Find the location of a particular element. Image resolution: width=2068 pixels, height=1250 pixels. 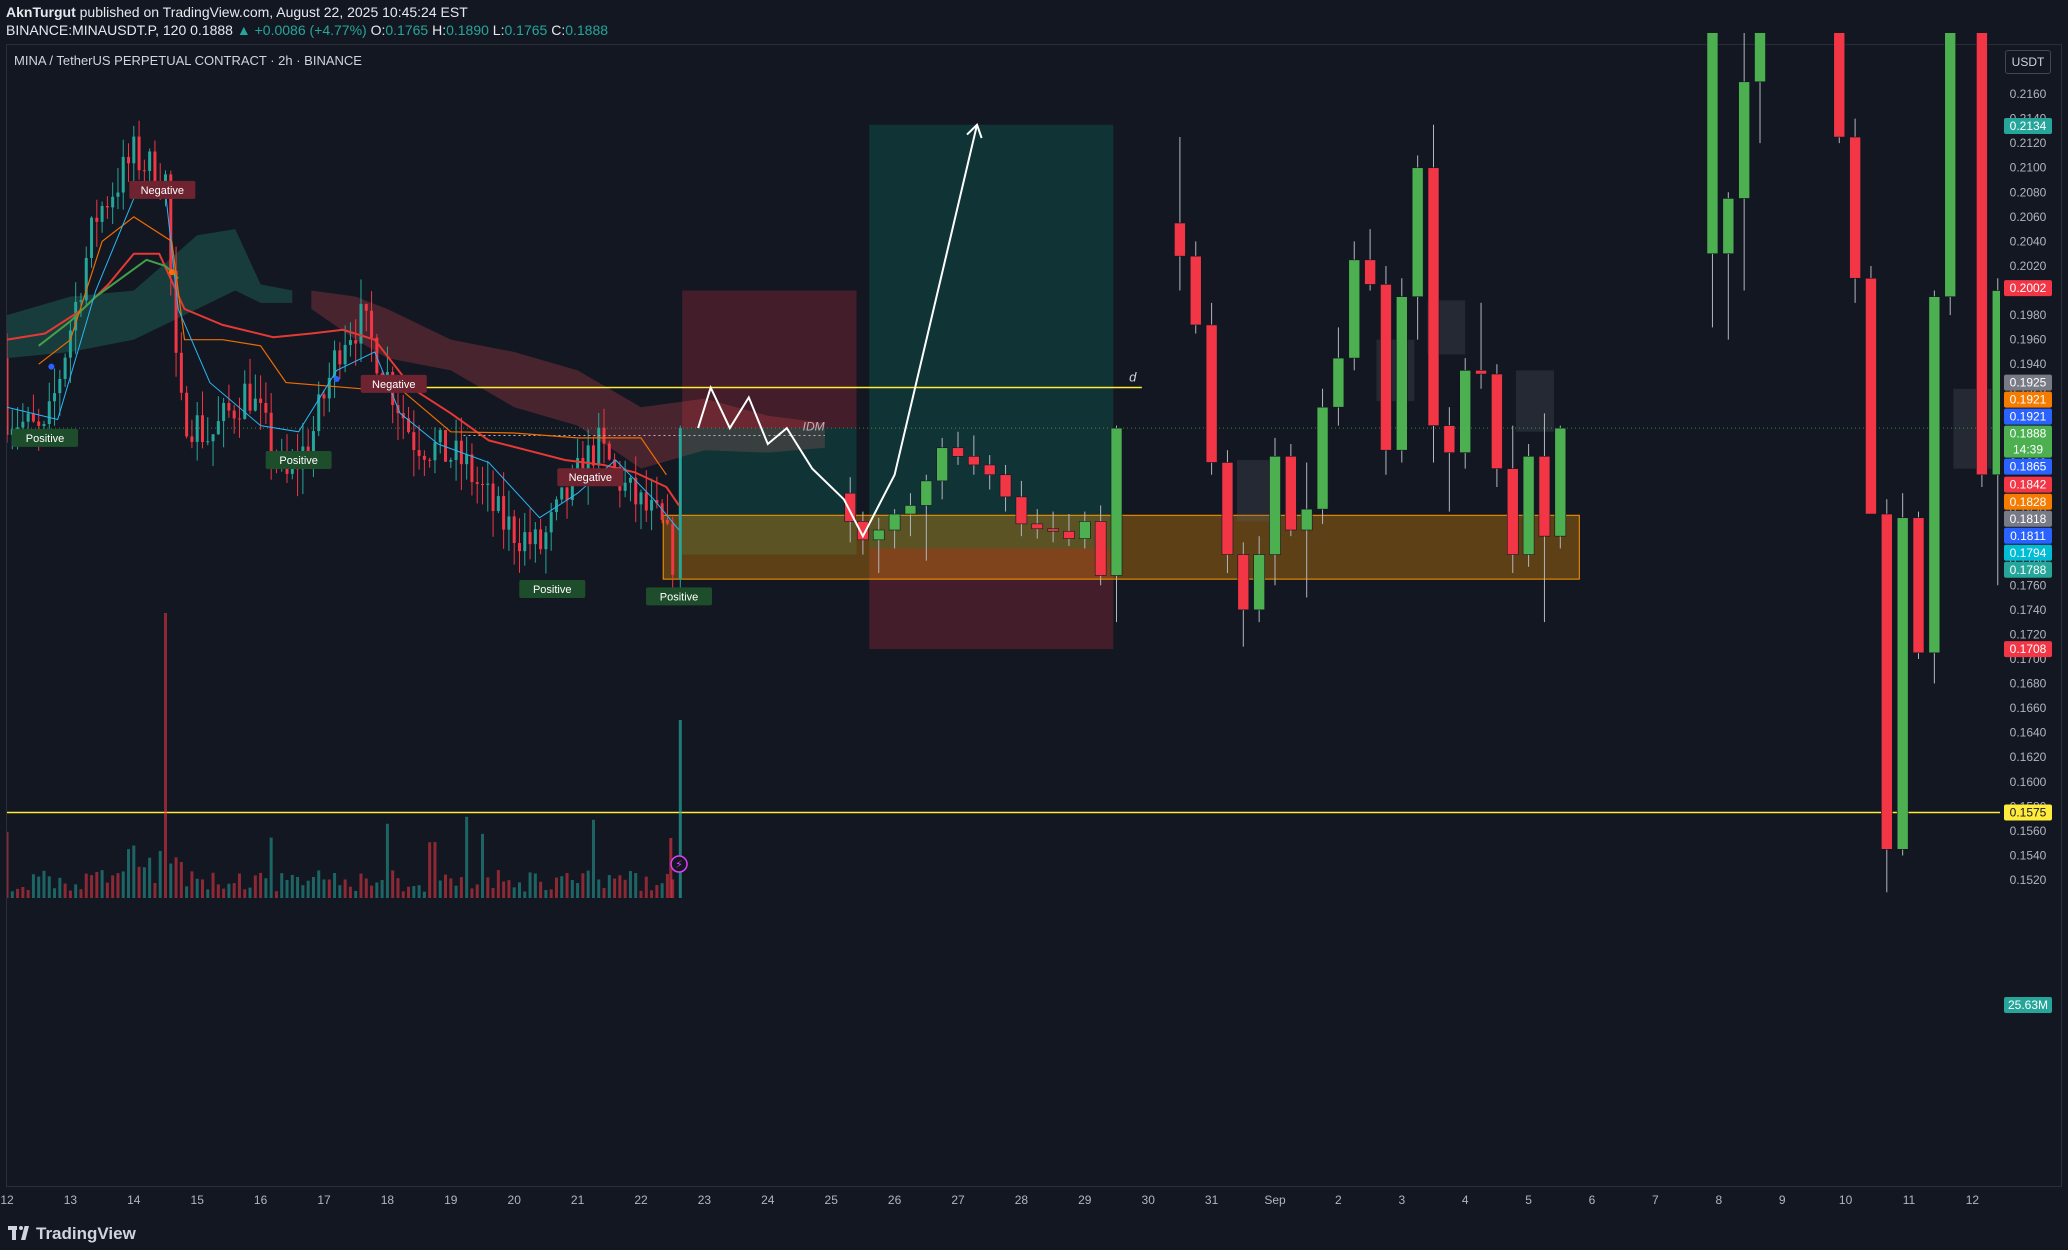

x-tick-label: 13 is located at coordinates (71, 1200).